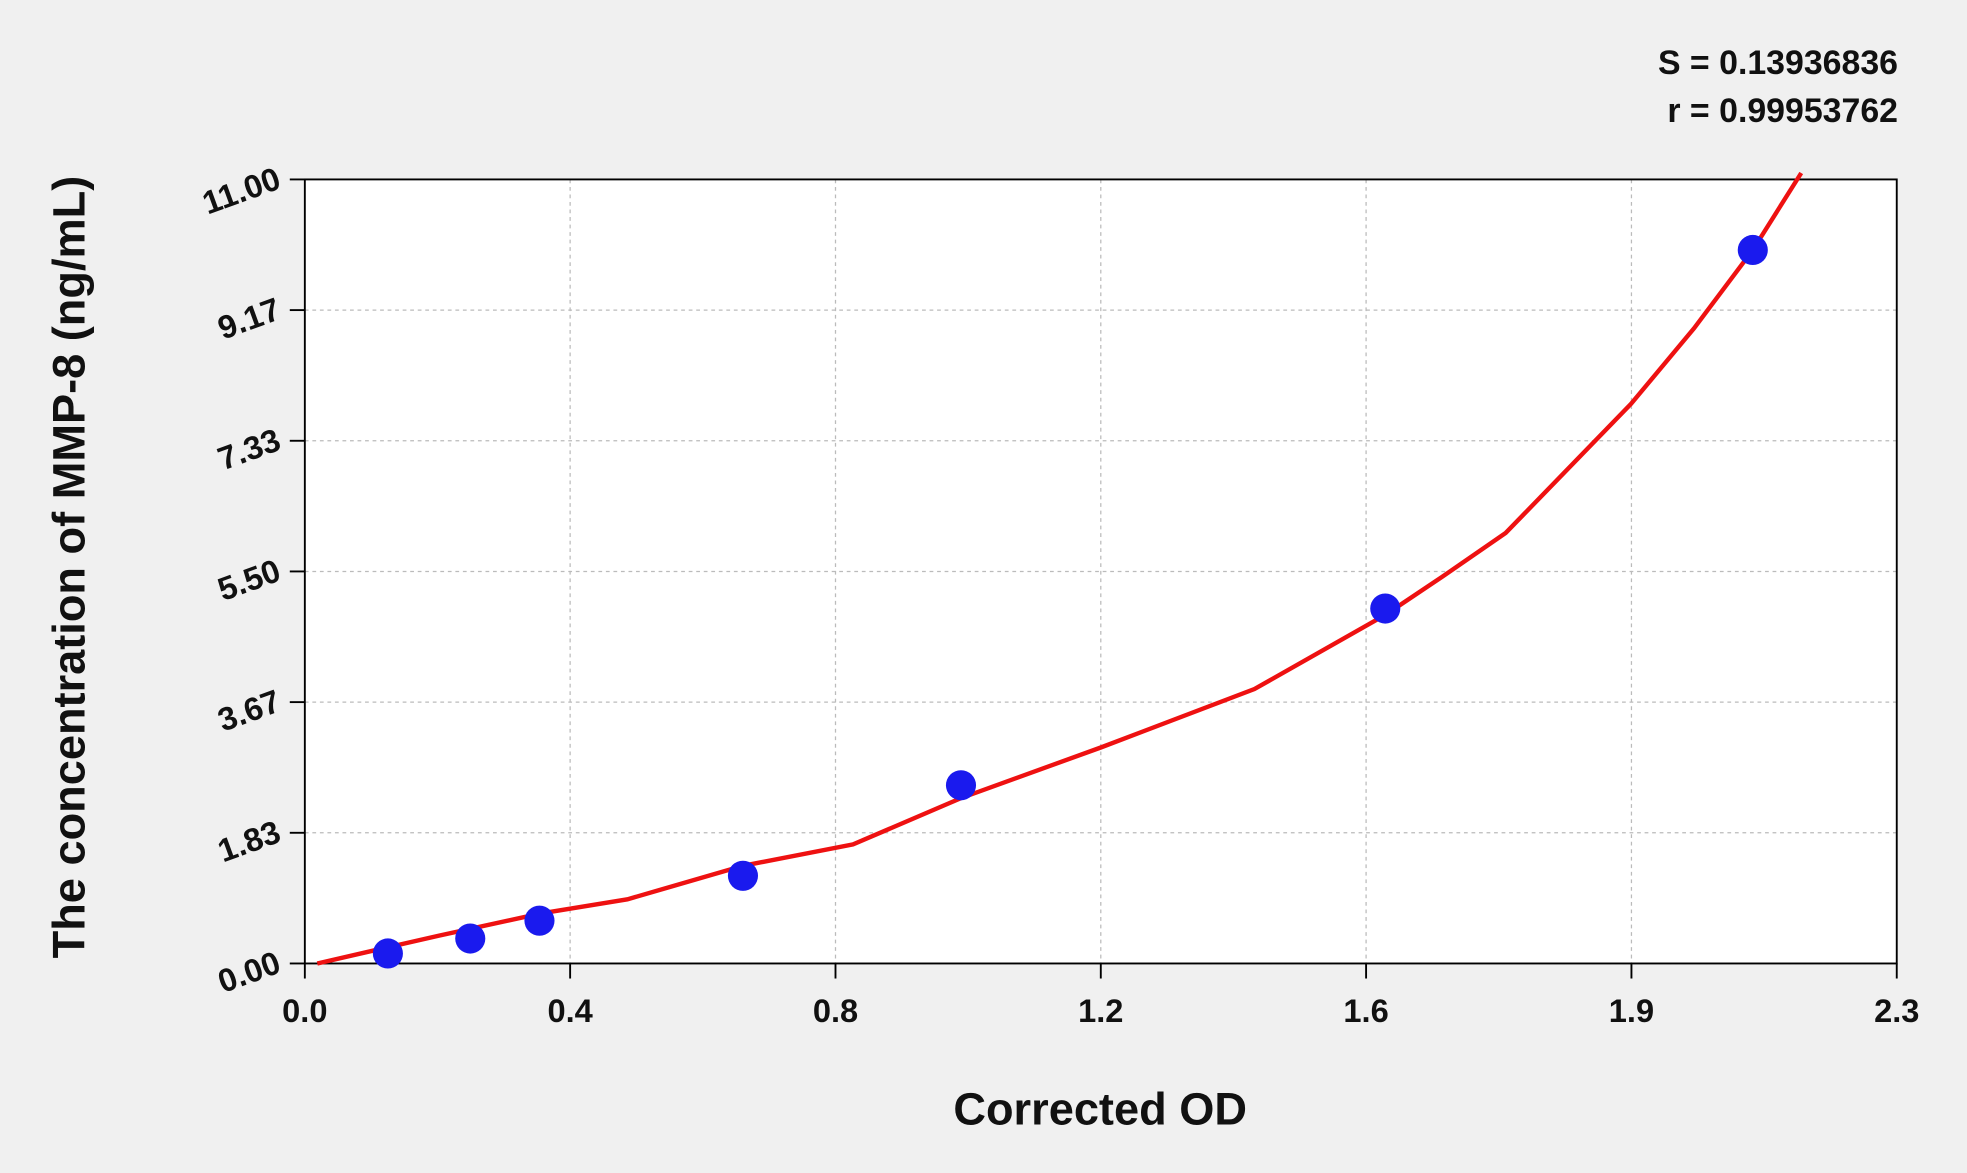  I want to click on x-tick-label: 2.3, so click(1896, 1010).